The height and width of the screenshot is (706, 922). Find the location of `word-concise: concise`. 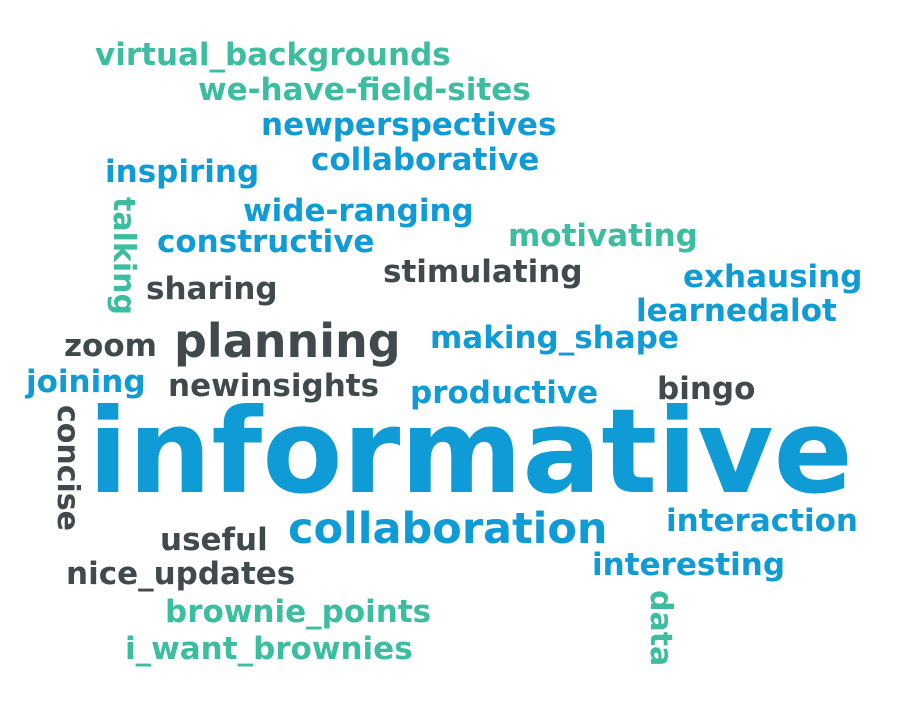

word-concise: concise is located at coordinates (67, 468).